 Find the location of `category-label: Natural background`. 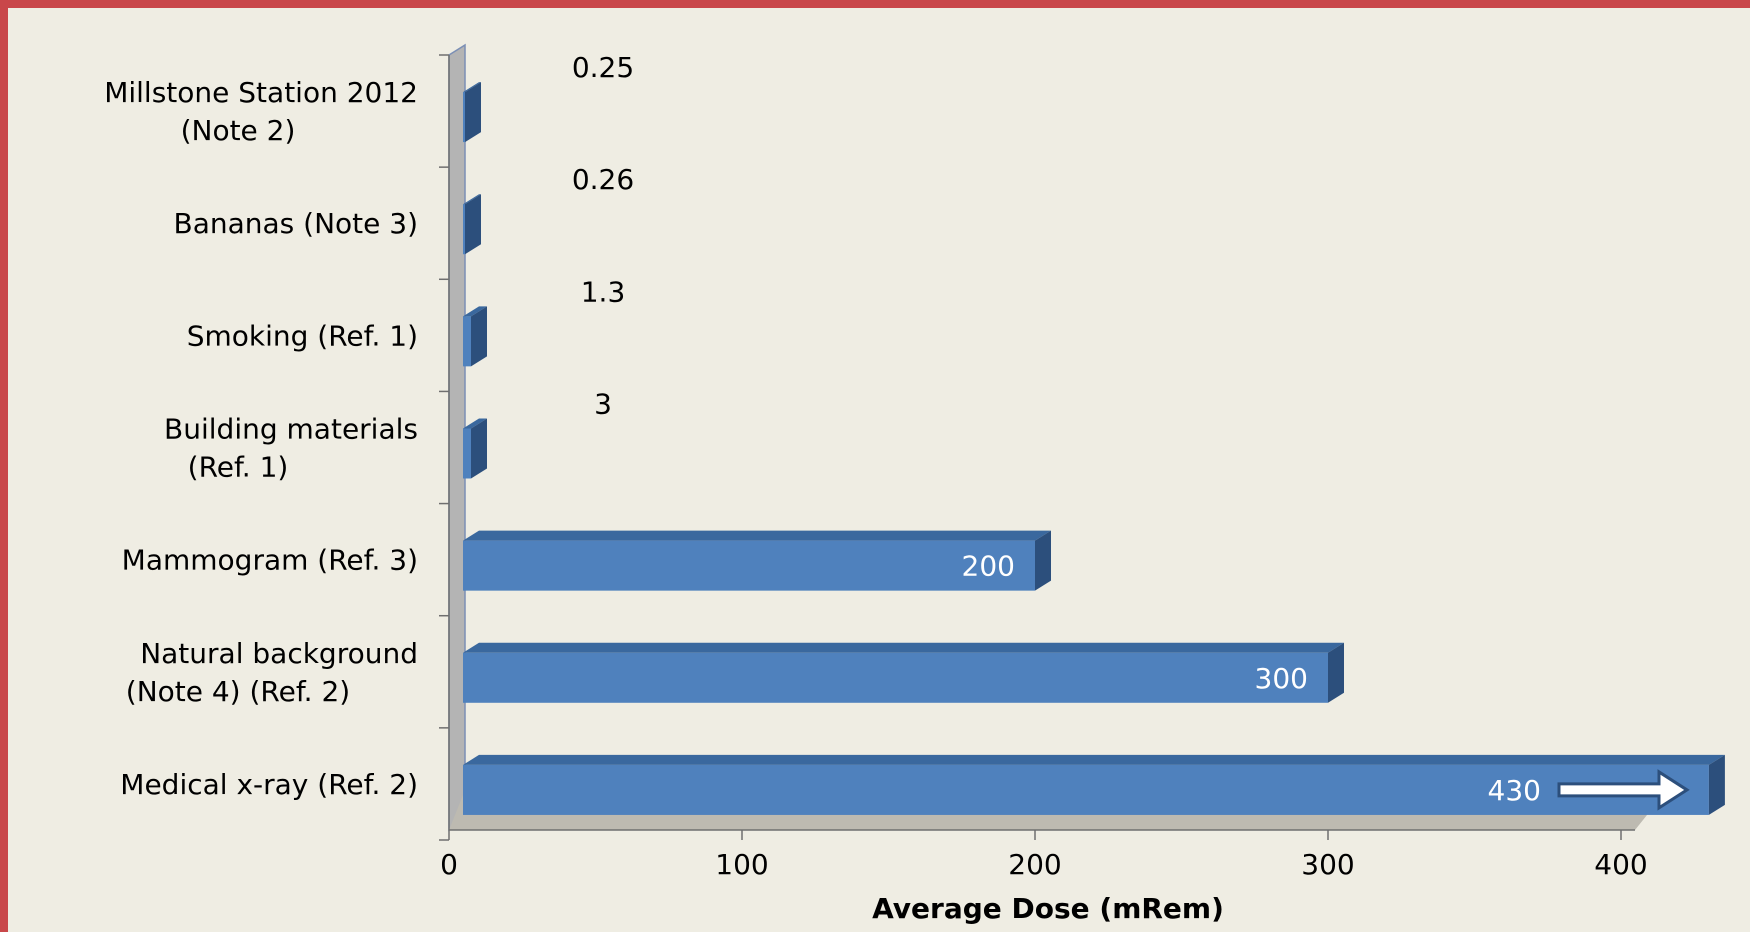

category-label: Natural background is located at coordinates (279, 653).